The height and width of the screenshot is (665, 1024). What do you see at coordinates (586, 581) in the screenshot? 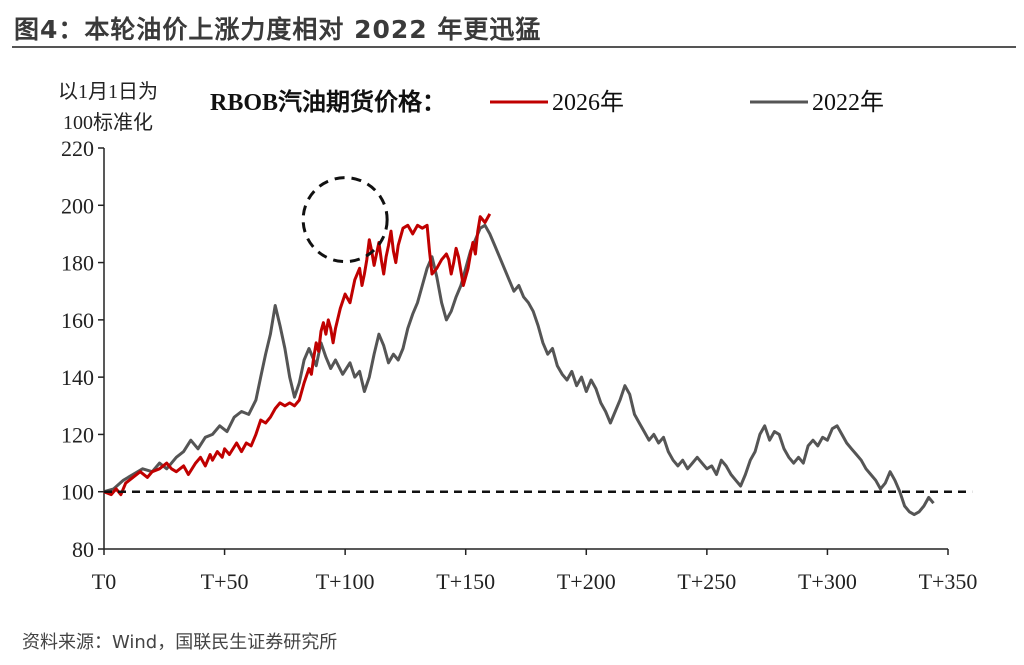
I see `x-tick-label-200: T+200` at bounding box center [586, 581].